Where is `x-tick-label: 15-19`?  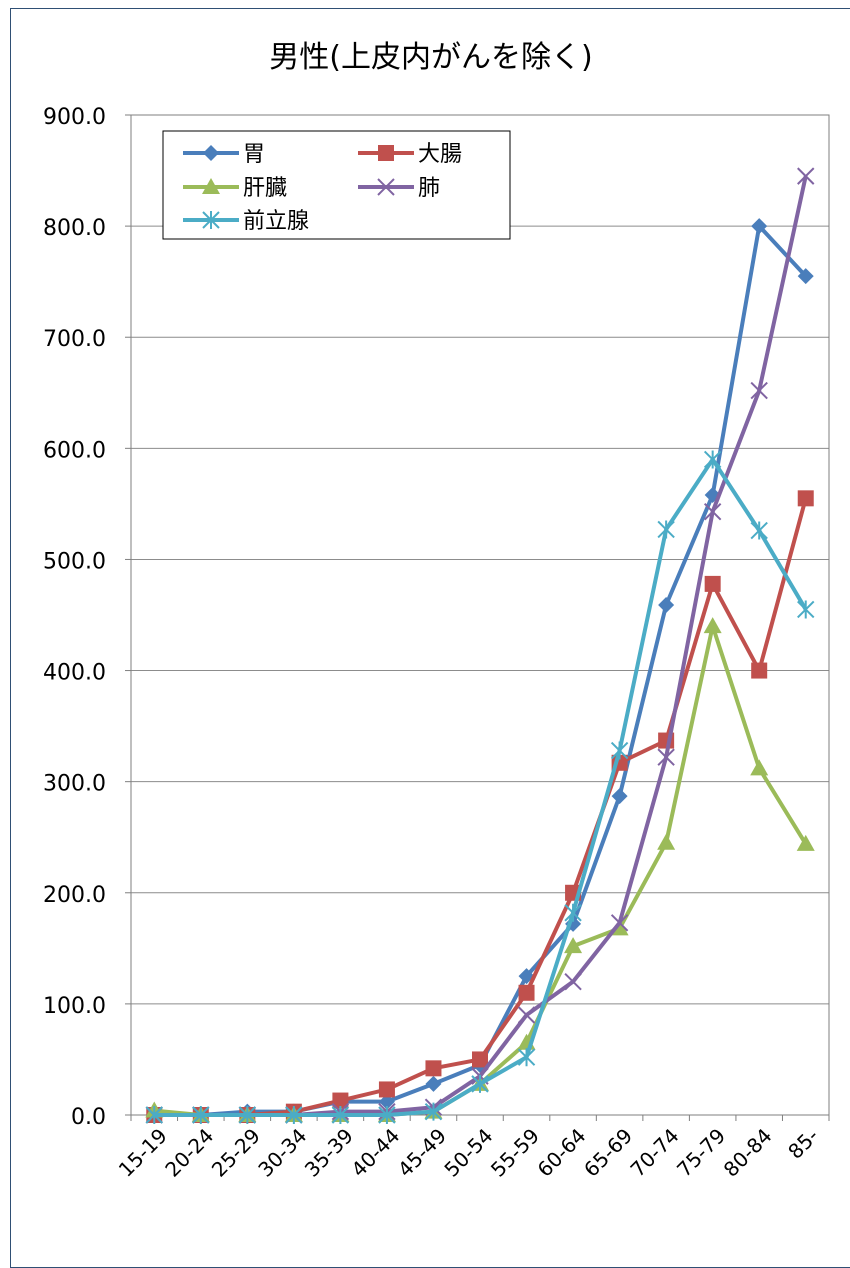
x-tick-label: 15-19 is located at coordinates (143, 1153).